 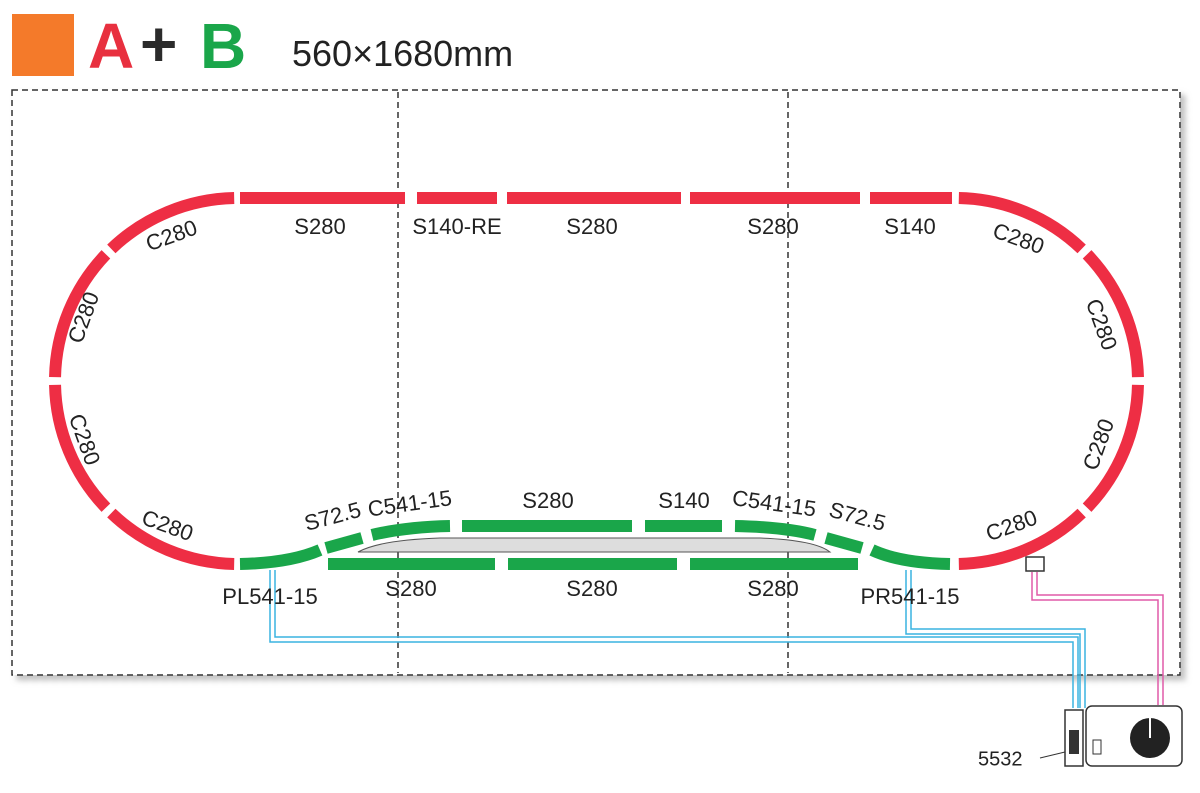 What do you see at coordinates (402, 53) in the screenshot?
I see `size: 560×1680mm` at bounding box center [402, 53].